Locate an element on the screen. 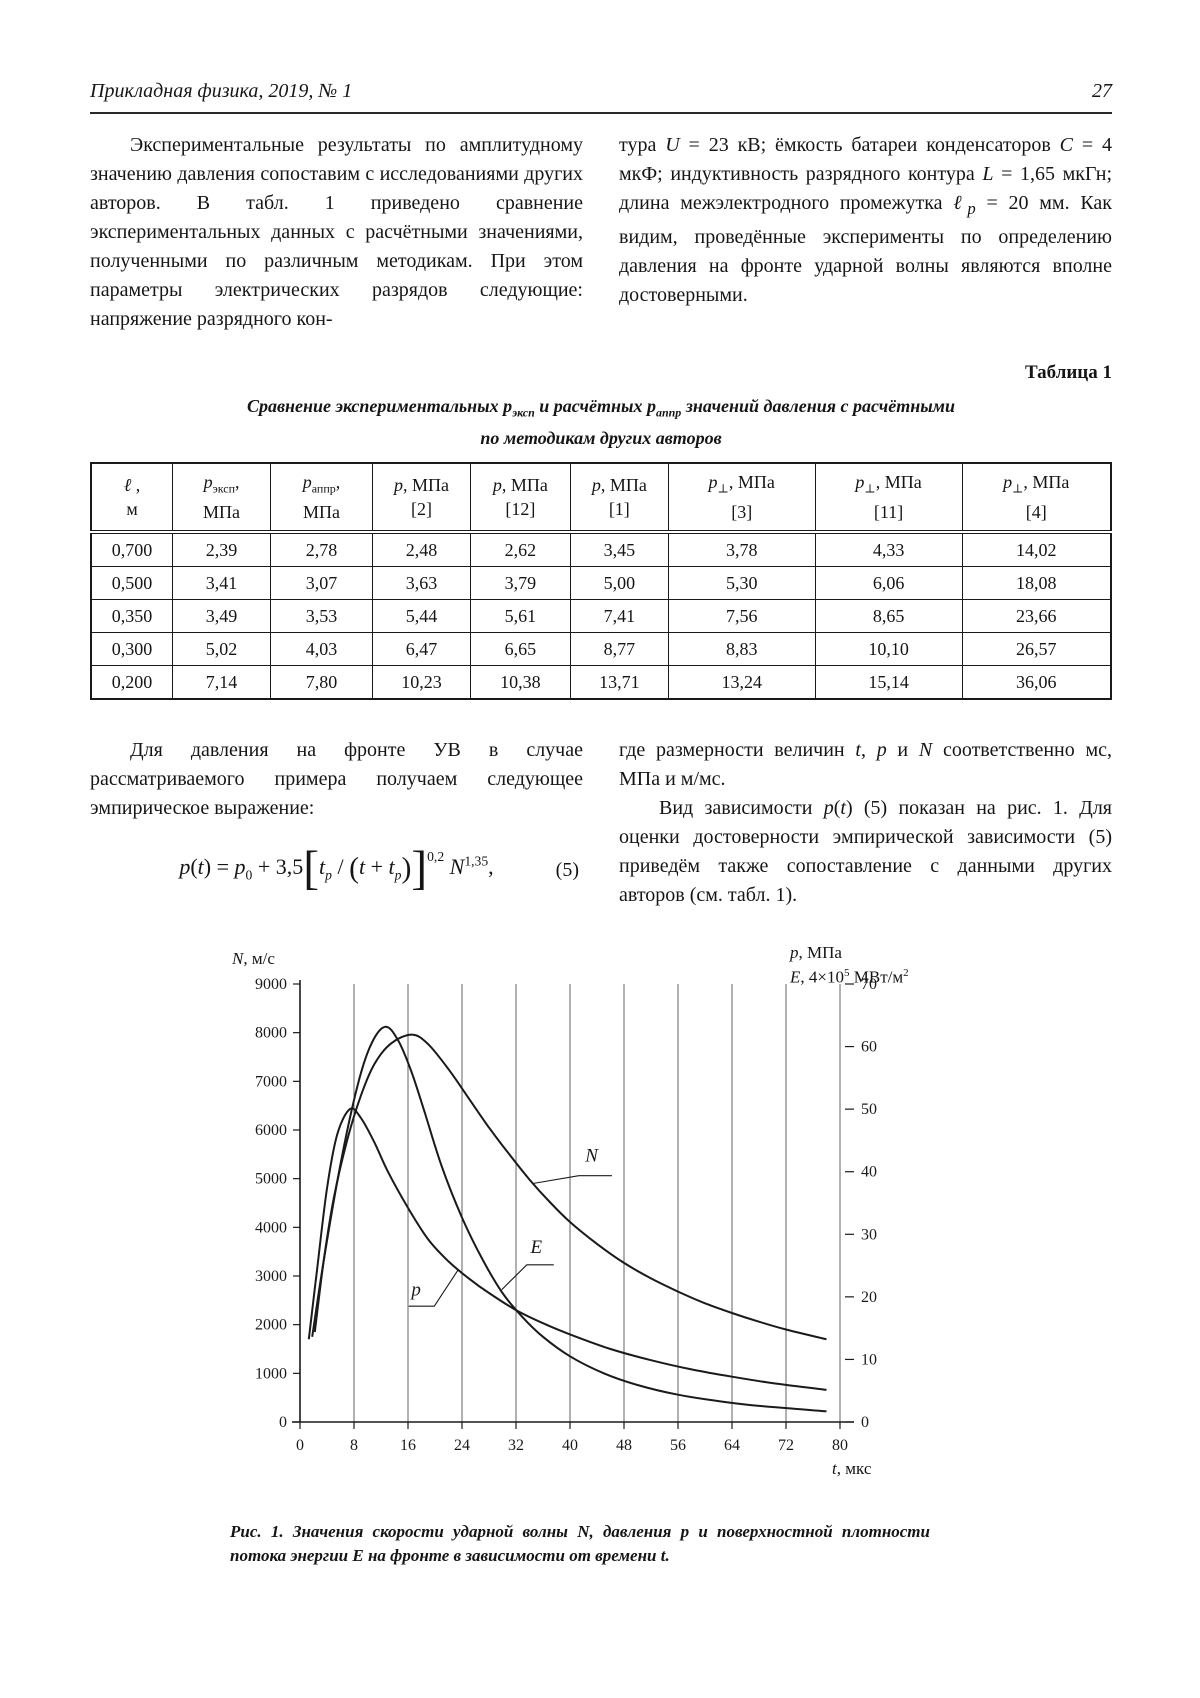  right-tick-label: 40 is located at coordinates (869, 1172).